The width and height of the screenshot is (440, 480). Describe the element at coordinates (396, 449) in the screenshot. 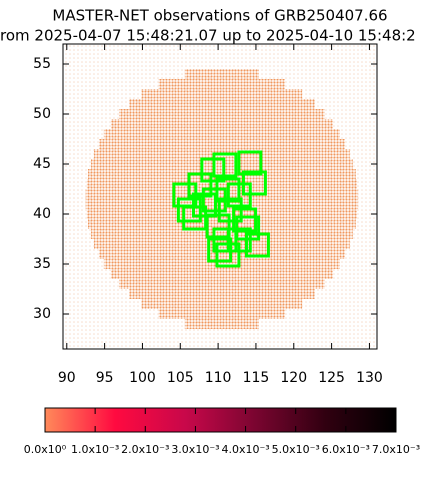

I see `colorbar-tick-label: 7.0x10⁻³` at that location.